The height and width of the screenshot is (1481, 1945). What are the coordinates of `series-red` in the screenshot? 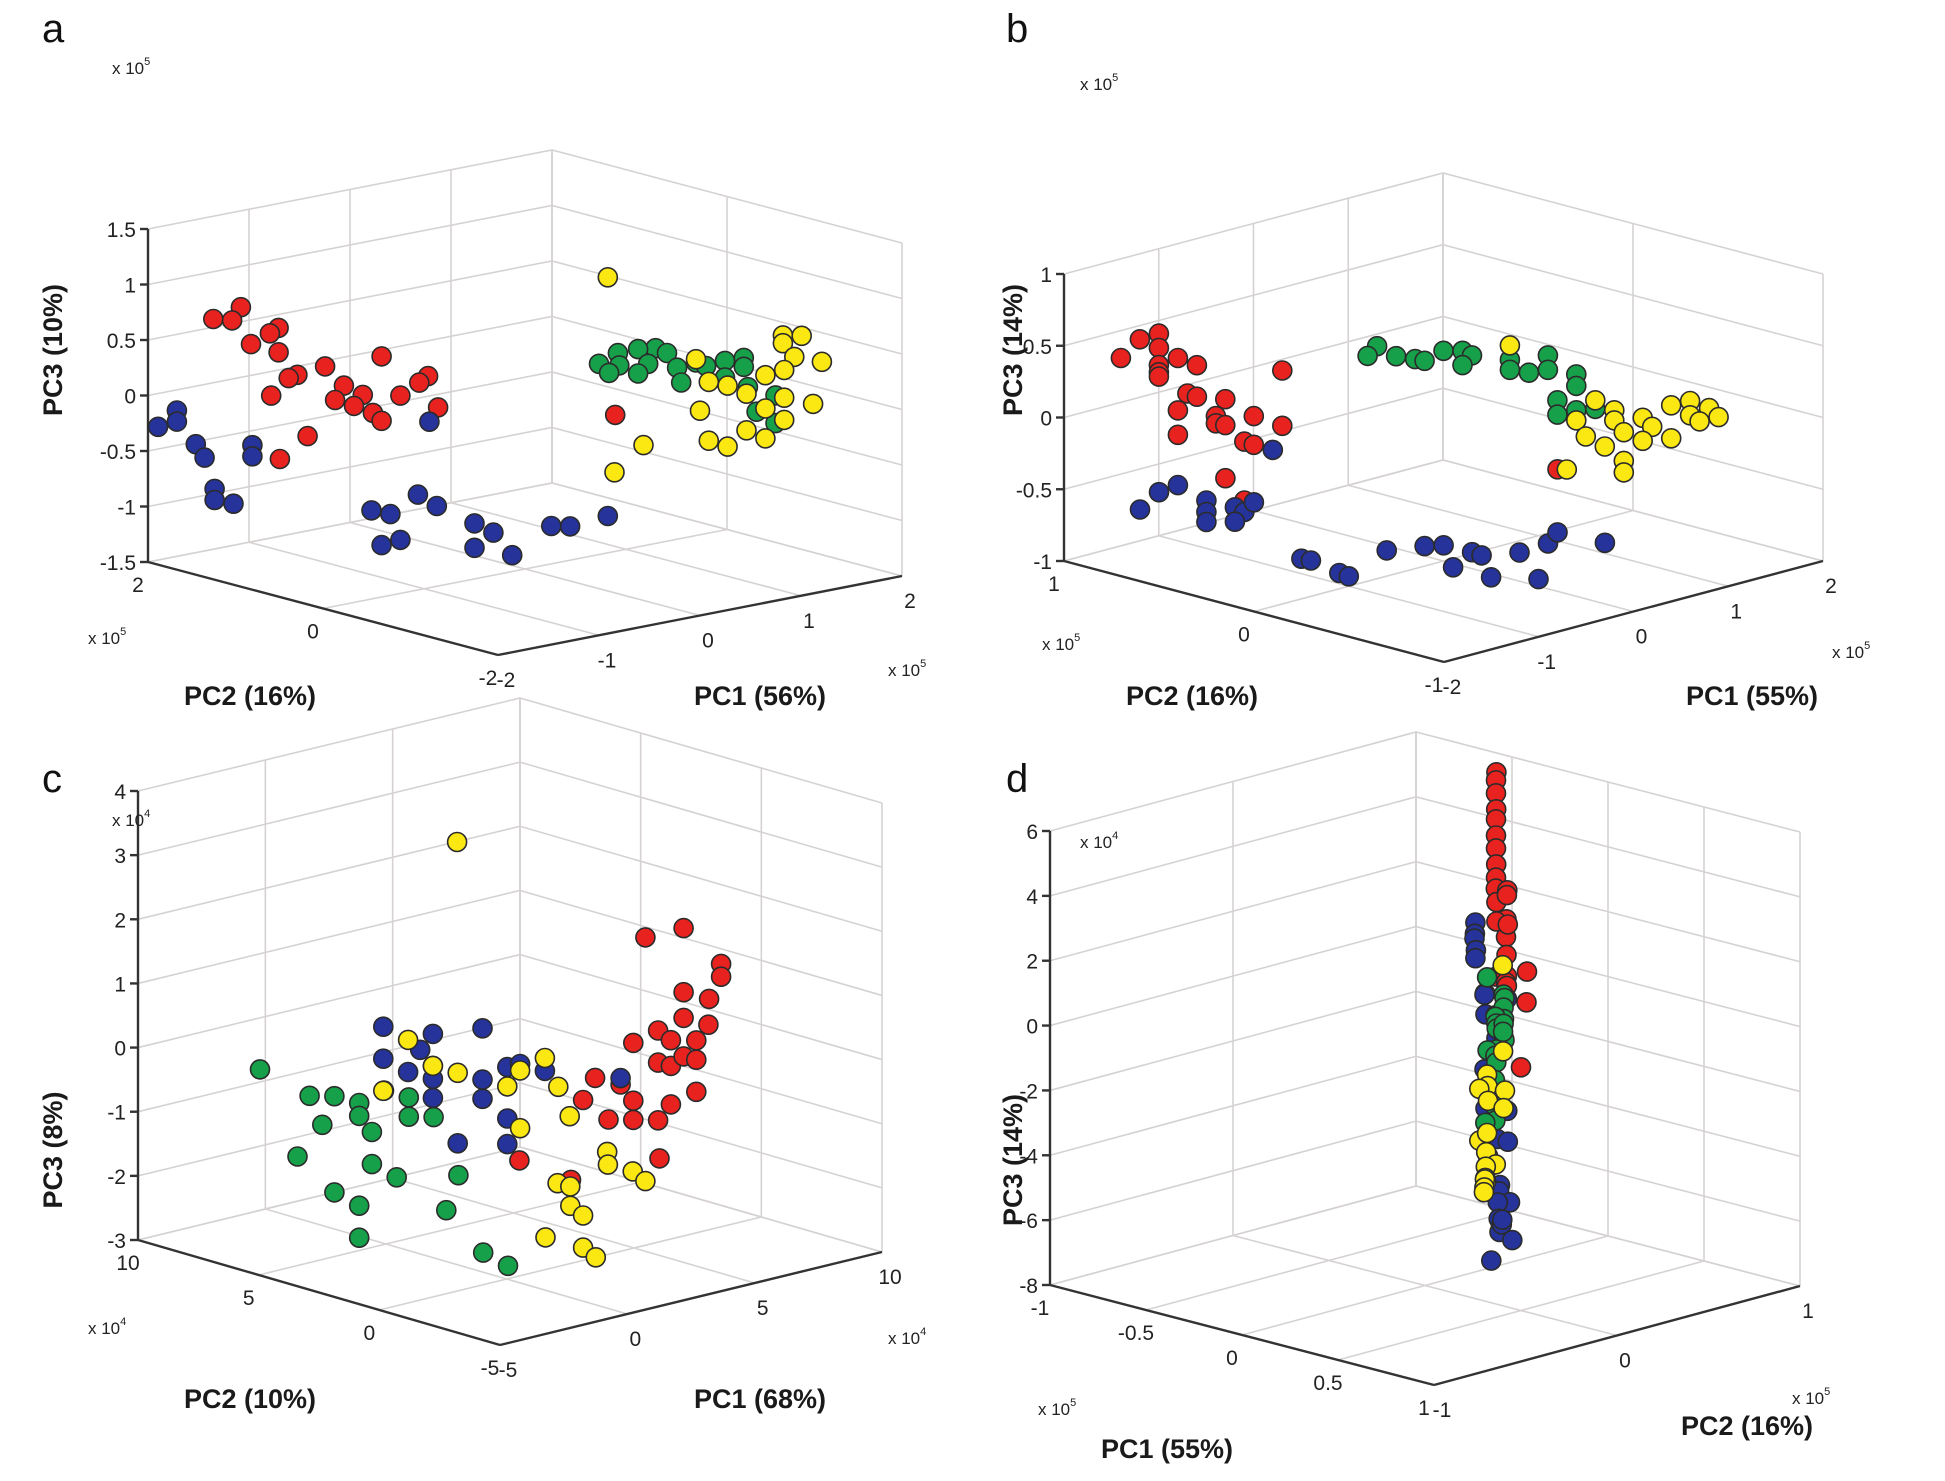 It's located at (620, 1054).